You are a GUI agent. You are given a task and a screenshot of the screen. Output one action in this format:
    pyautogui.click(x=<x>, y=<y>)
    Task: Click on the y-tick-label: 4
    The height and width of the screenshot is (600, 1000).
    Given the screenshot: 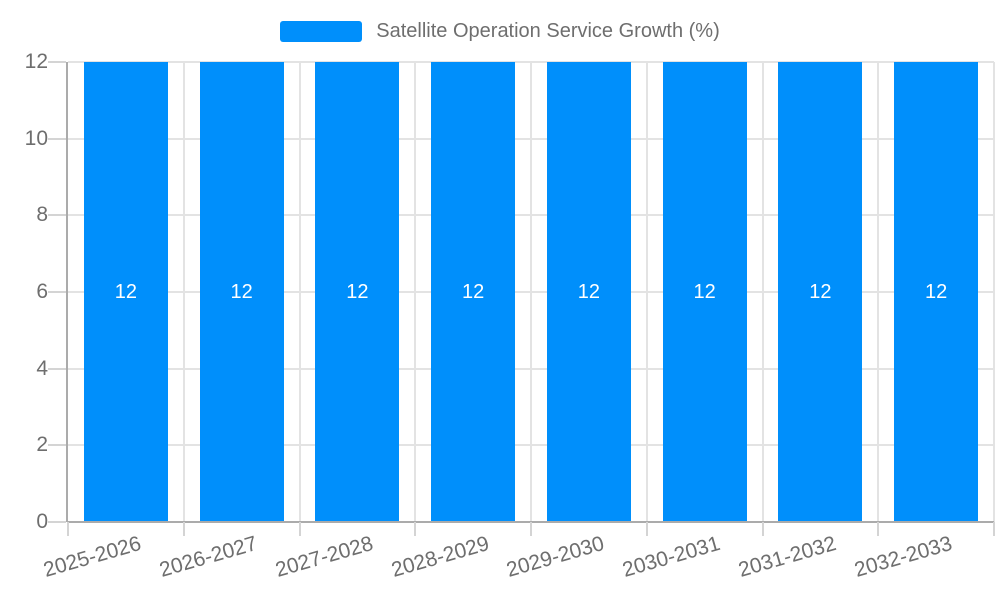 What is the action you would take?
    pyautogui.click(x=42, y=368)
    